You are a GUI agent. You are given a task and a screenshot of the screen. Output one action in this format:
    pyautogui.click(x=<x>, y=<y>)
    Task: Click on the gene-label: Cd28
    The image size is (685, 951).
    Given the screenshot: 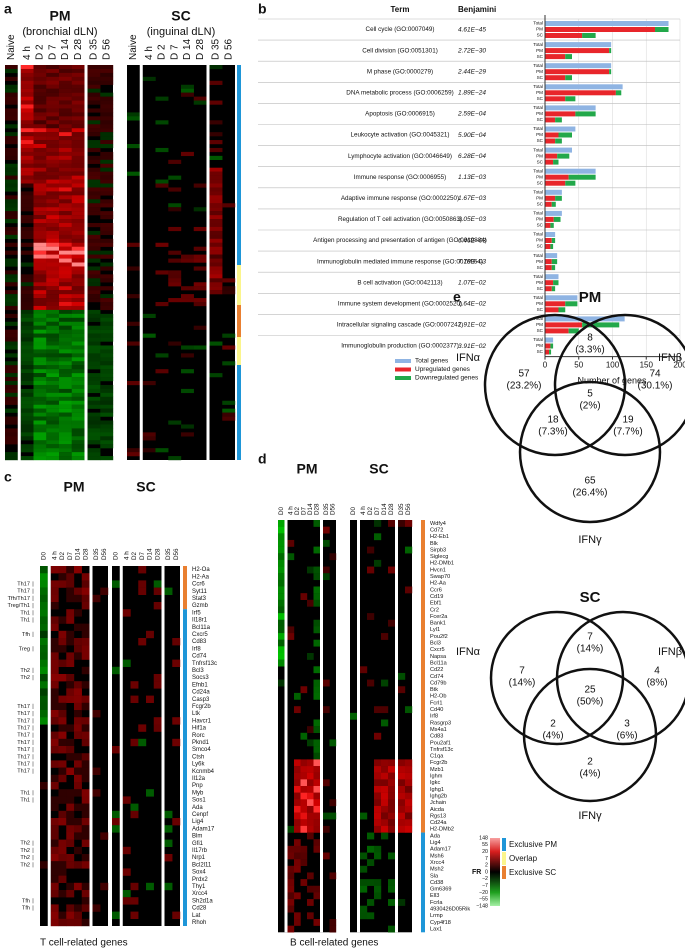 What is the action you would take?
    pyautogui.click(x=199, y=909)
    